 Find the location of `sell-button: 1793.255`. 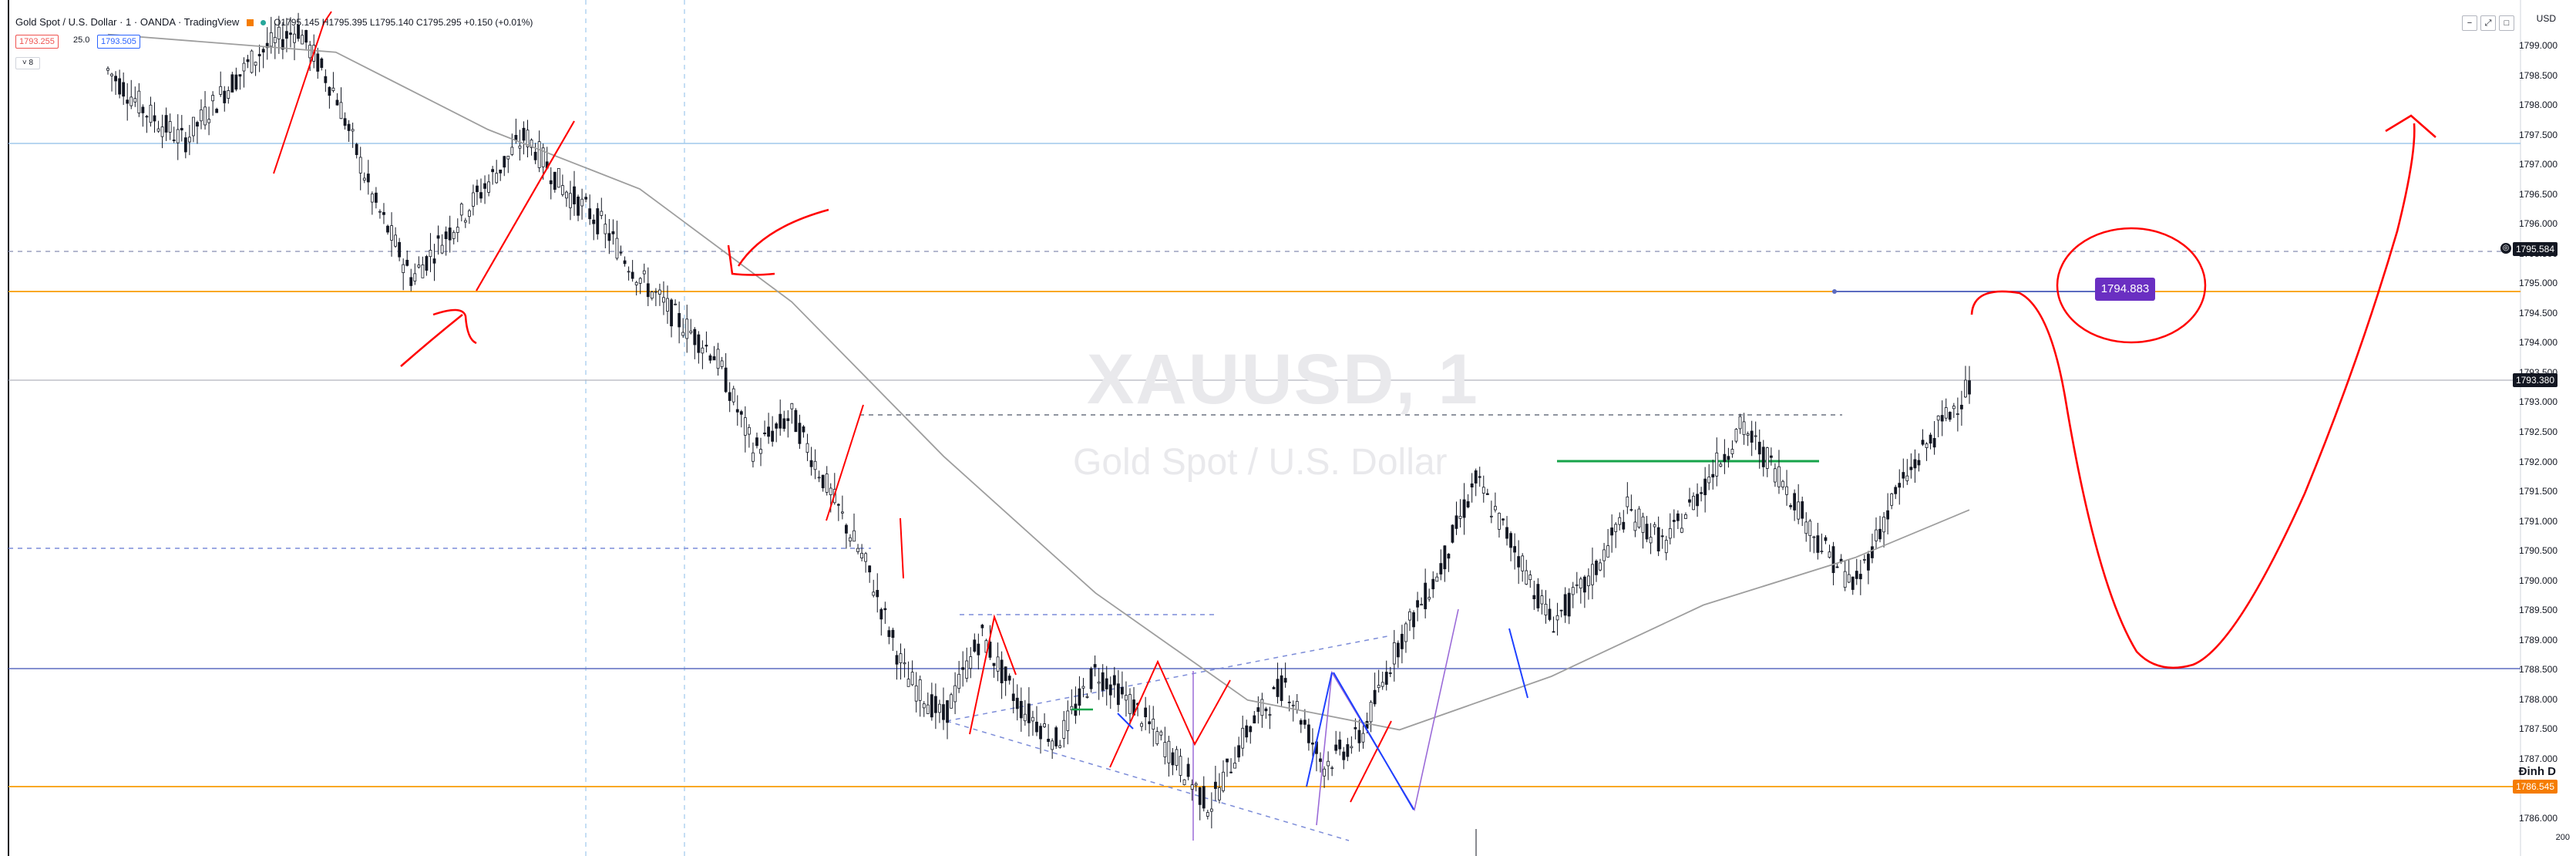

sell-button: 1793.255 is located at coordinates (37, 42).